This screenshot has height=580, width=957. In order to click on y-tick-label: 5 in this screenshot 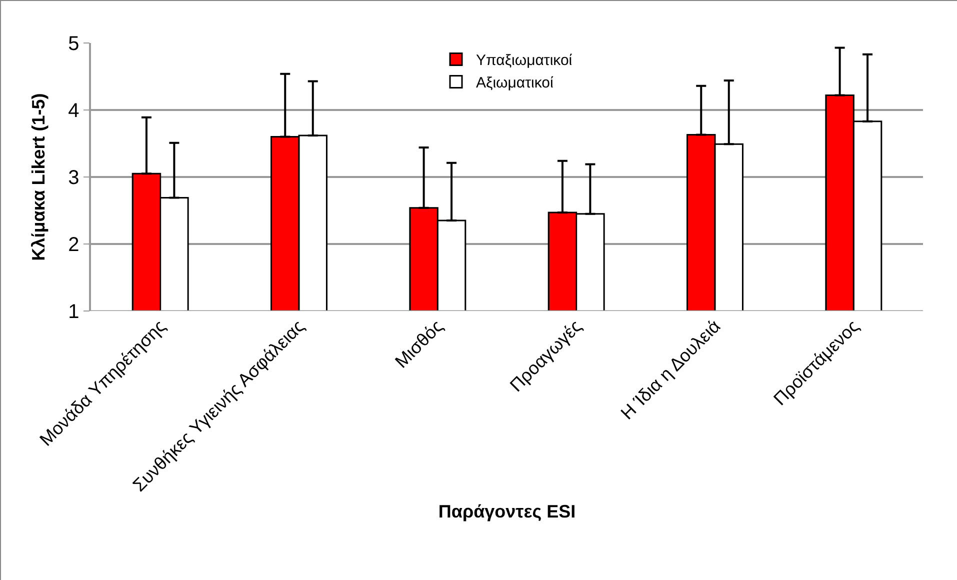, I will do `click(74, 44)`.